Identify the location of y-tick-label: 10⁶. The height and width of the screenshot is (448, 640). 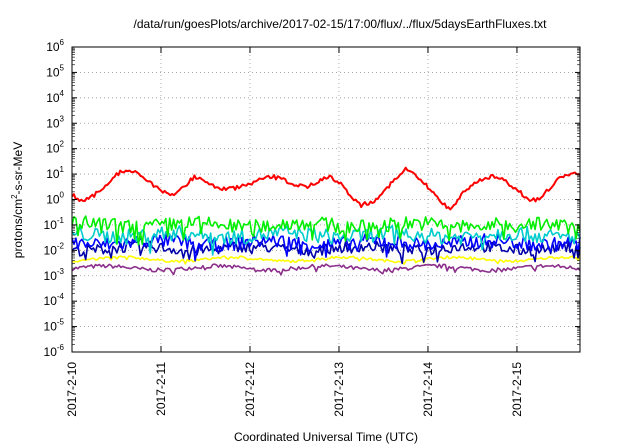
(55, 46).